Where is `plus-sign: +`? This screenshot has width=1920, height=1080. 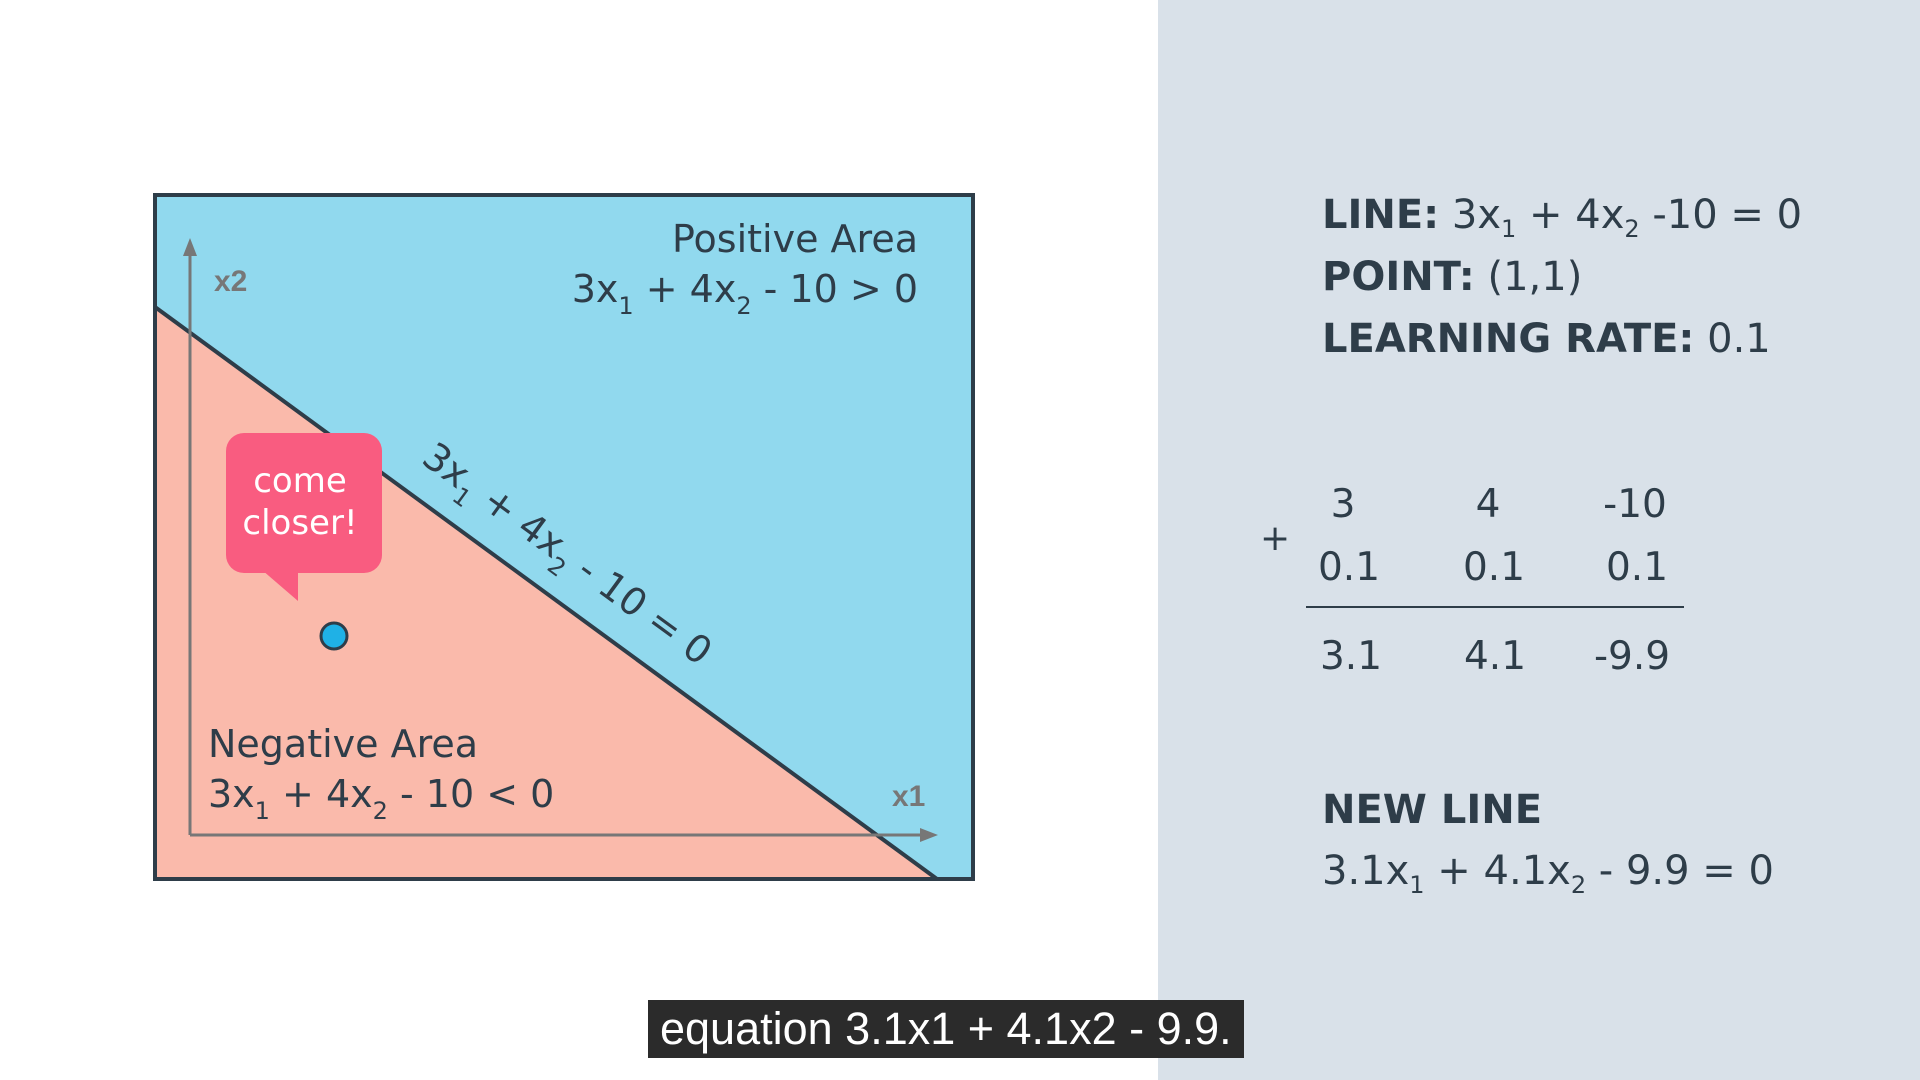 plus-sign: + is located at coordinates (1275, 538).